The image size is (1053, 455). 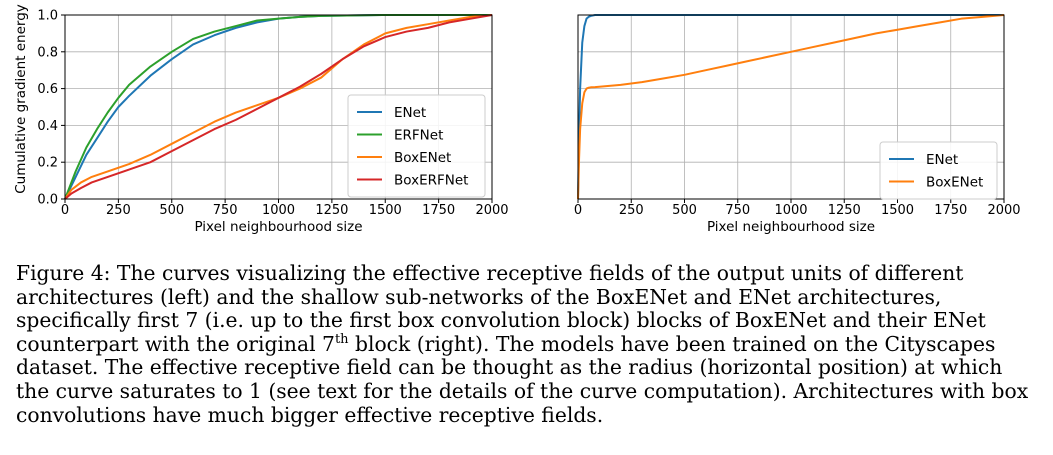 I want to click on legend-label-erfnet: ERFNet, so click(x=418, y=136).